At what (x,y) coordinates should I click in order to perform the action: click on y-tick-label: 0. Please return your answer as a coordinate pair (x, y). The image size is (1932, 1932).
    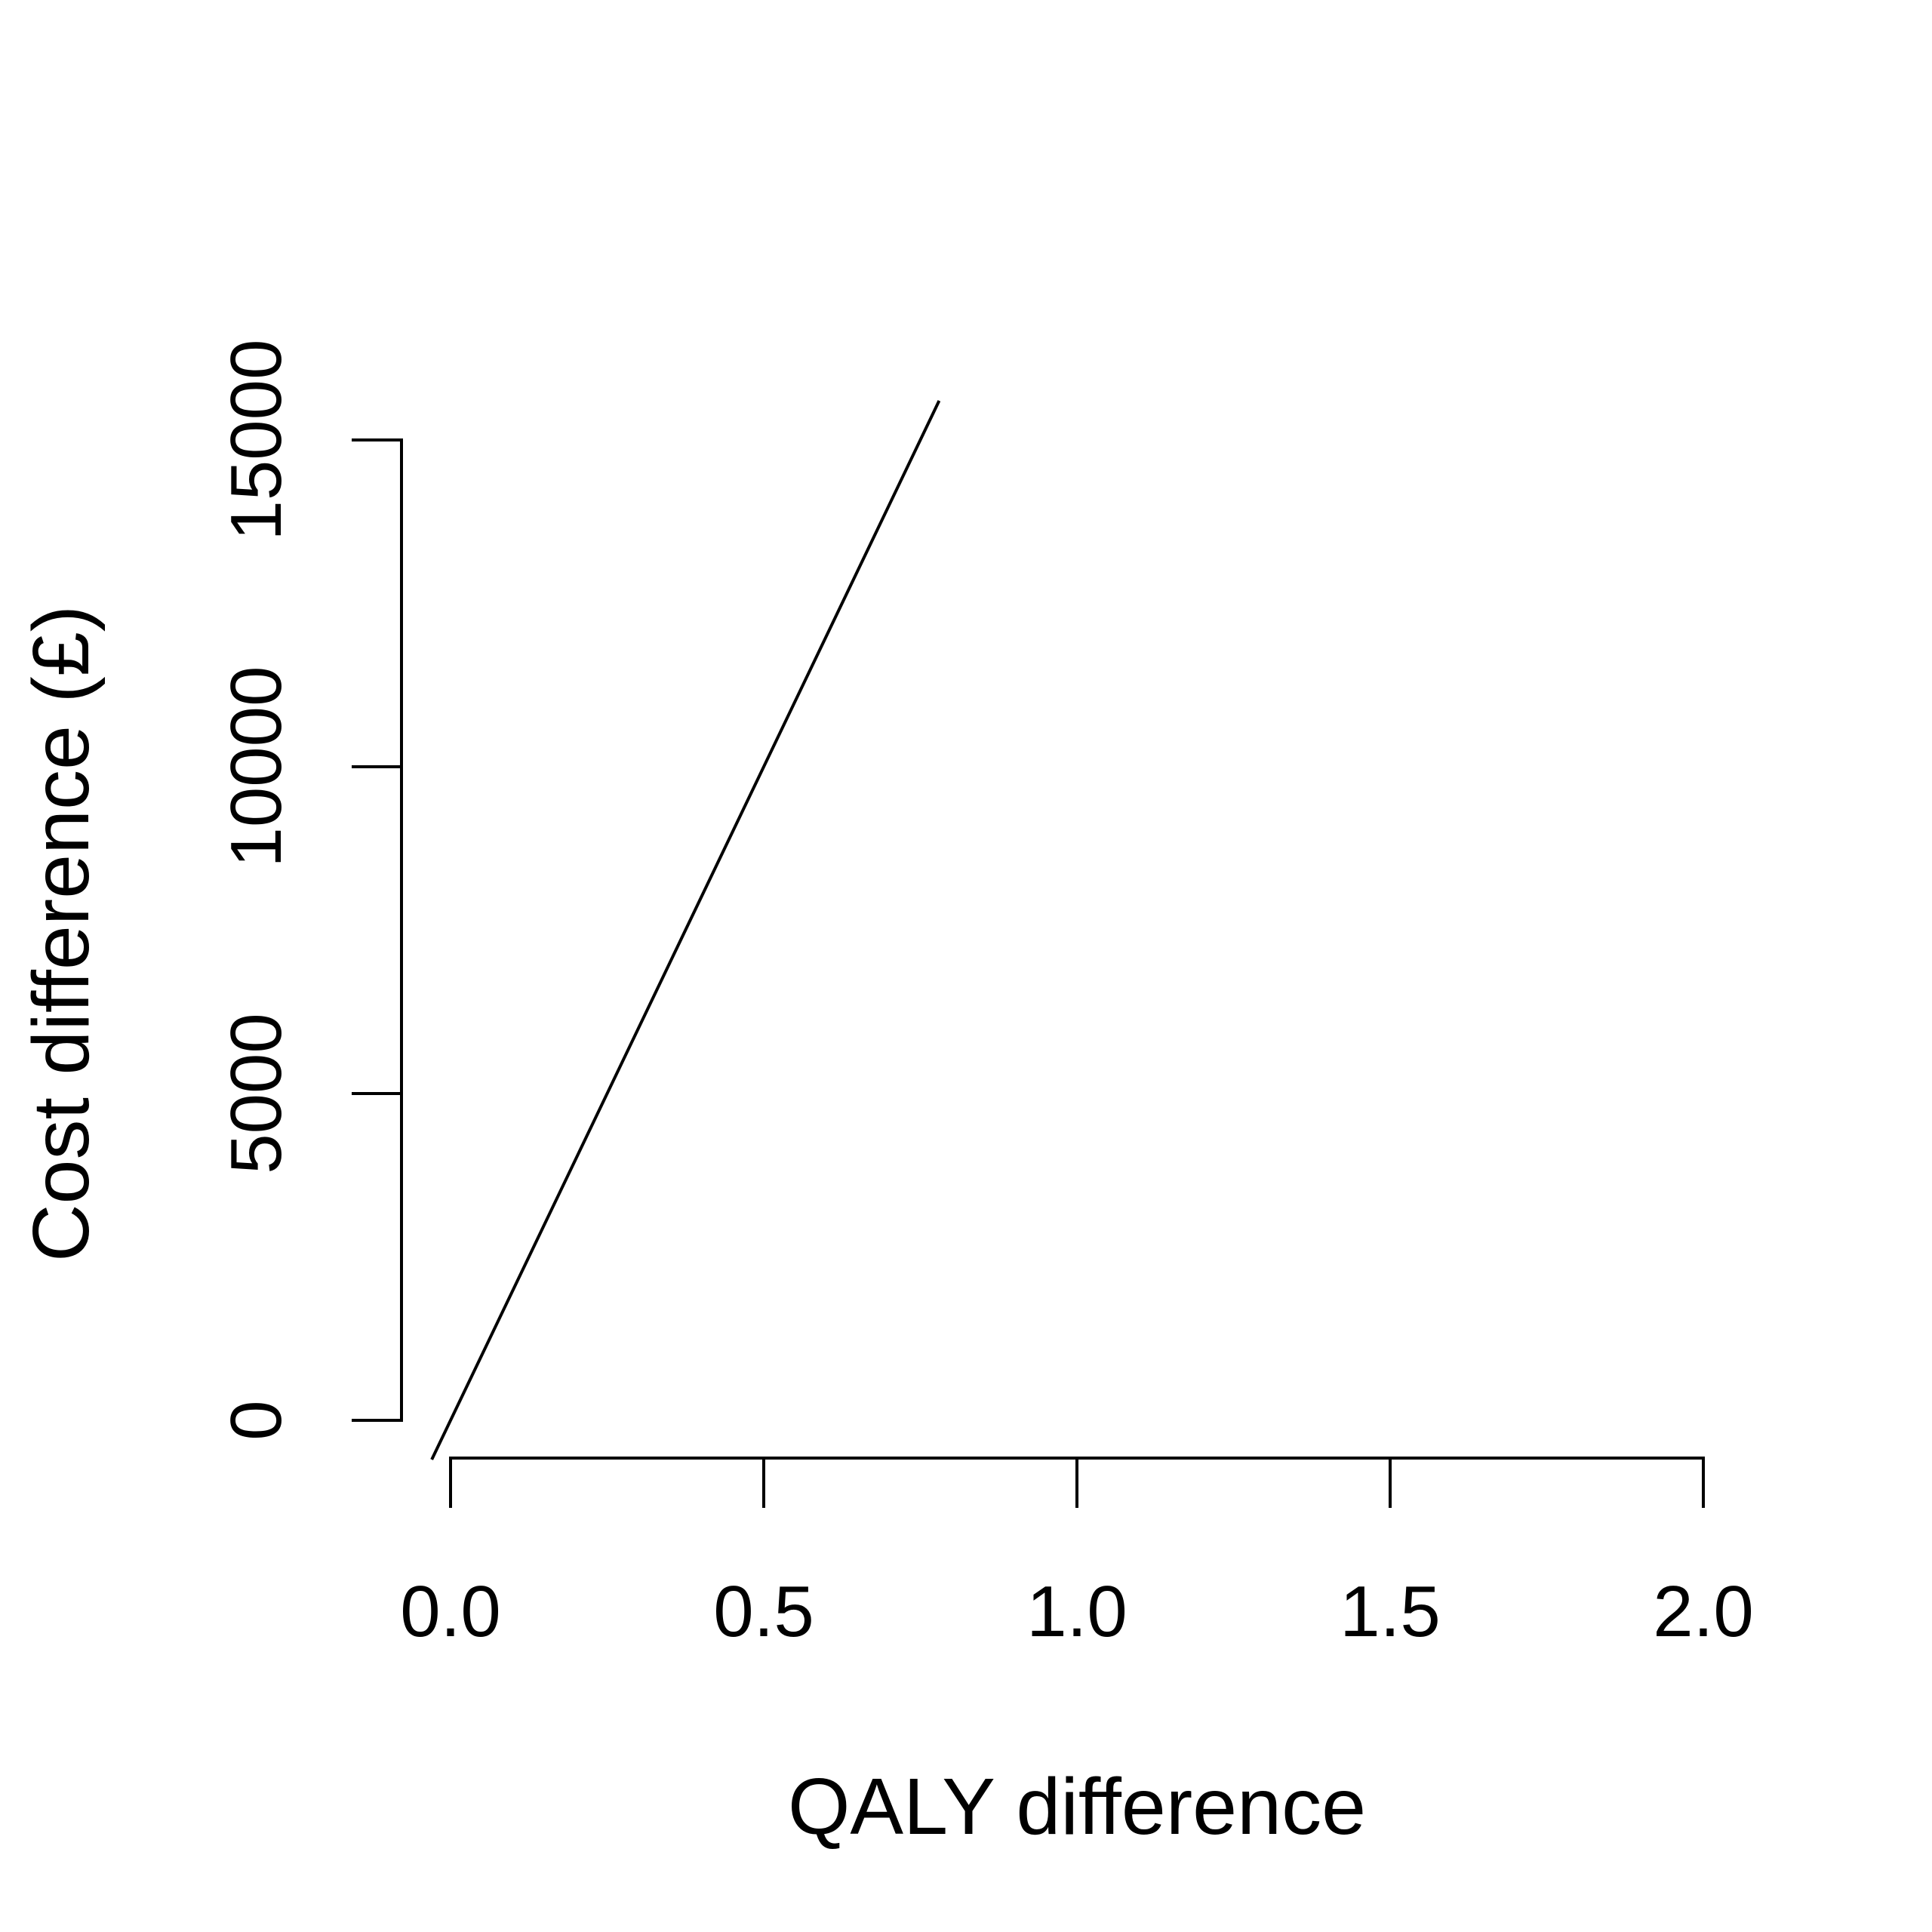
    Looking at the image, I should click on (256, 1420).